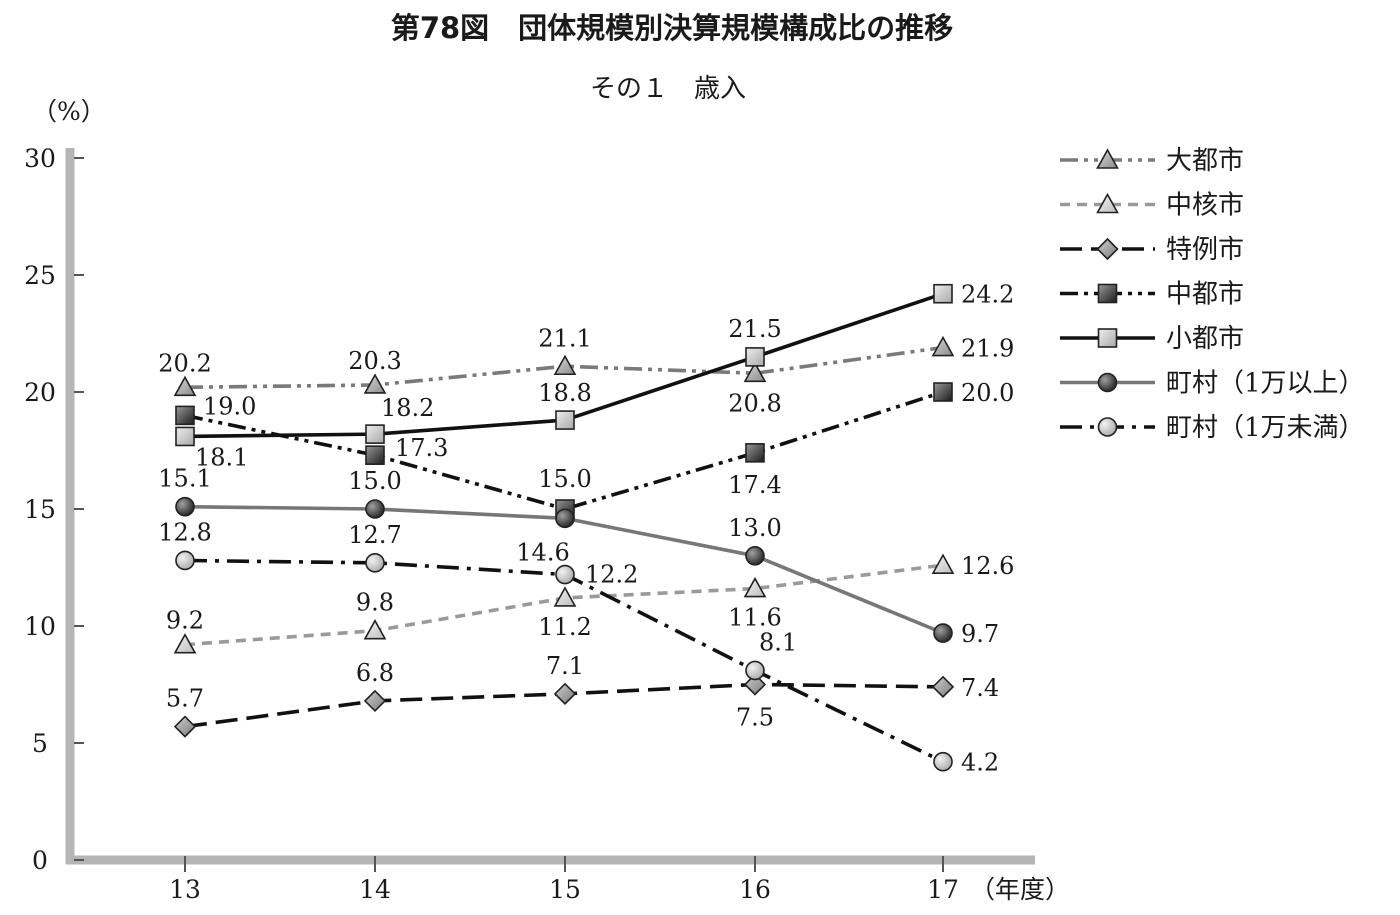 The height and width of the screenshot is (915, 1400). I want to click on y-tick-label: 5, so click(40, 743).